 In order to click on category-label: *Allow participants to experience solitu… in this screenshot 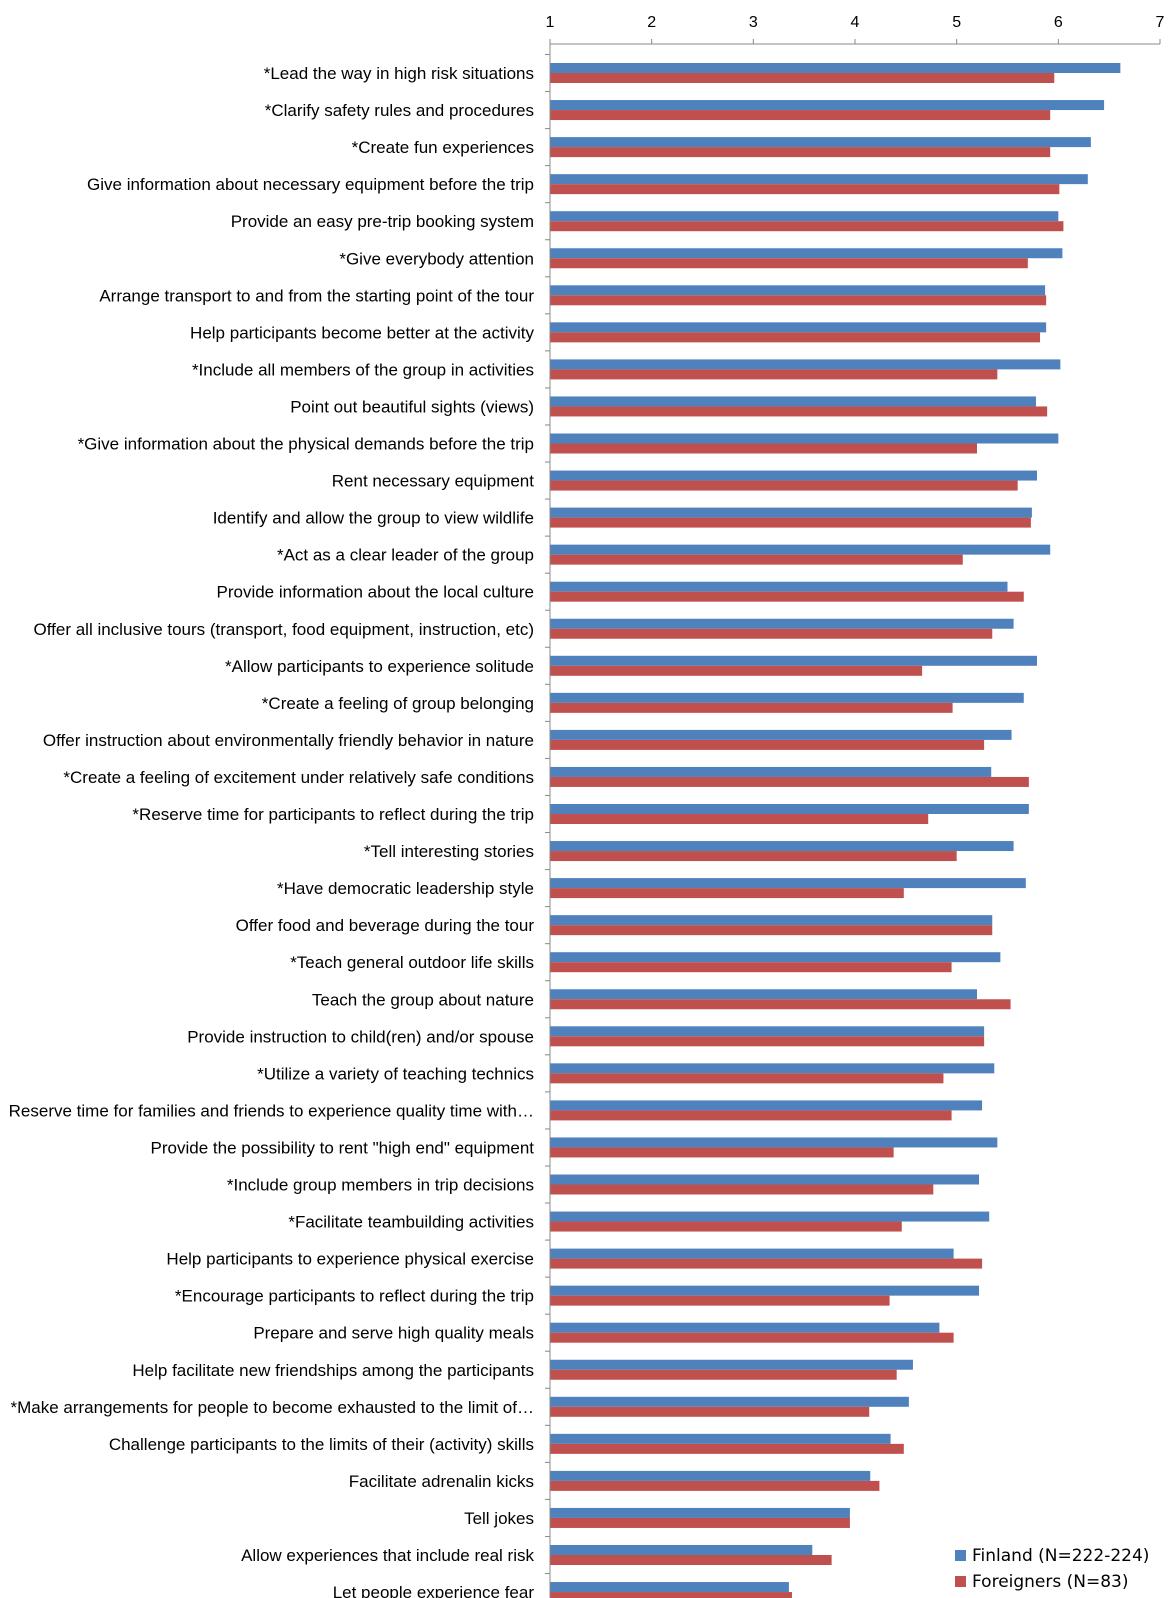, I will do `click(379, 666)`.